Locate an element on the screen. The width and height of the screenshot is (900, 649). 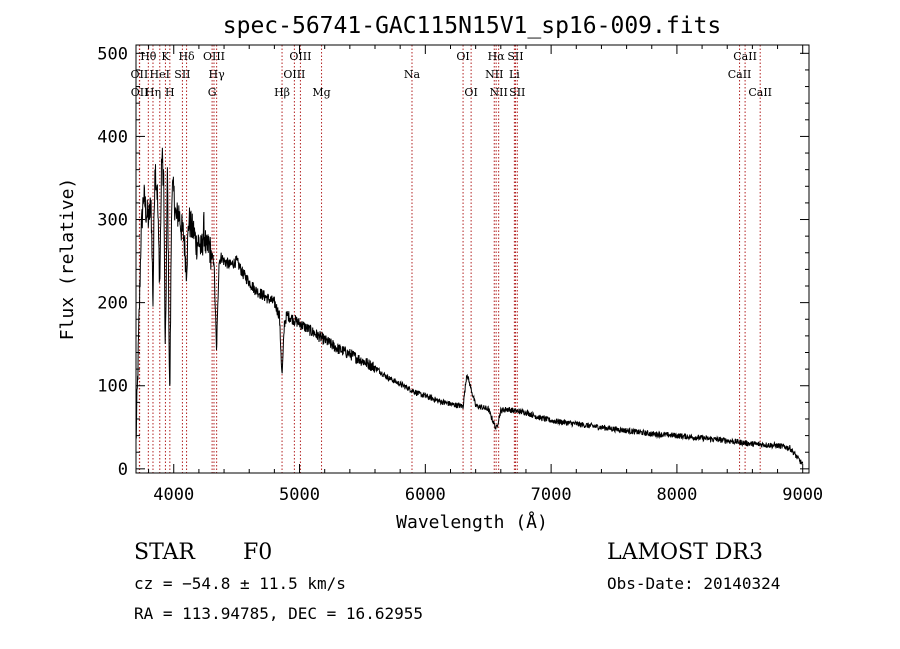
spectral-line-label: HeI is located at coordinates (160, 74).